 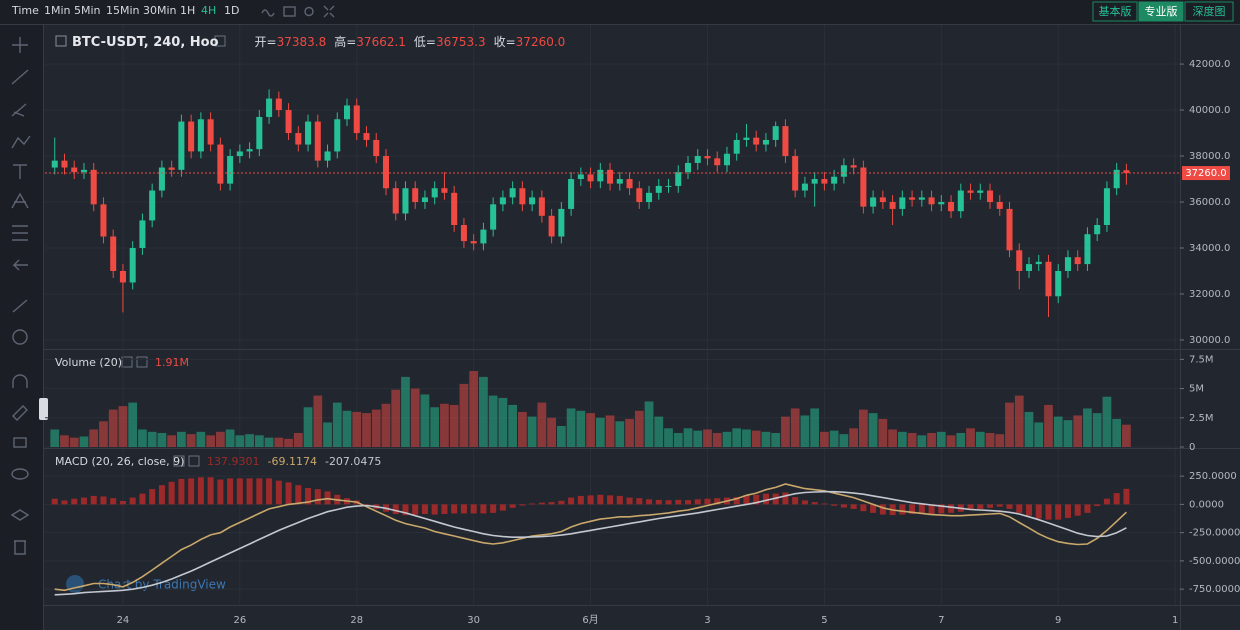 What do you see at coordinates (123, 620) in the screenshot?
I see `x-tick-label: 24` at bounding box center [123, 620].